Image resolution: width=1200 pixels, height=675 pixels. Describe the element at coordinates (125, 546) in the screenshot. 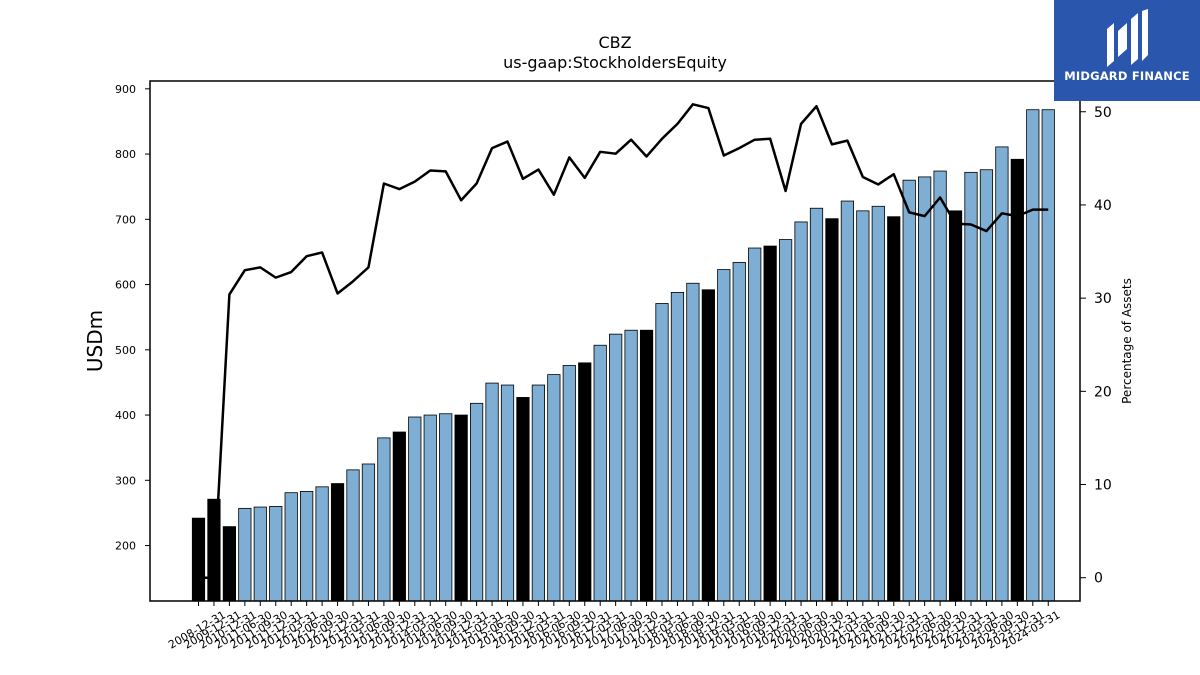

I see `y-tick-label: 200` at that location.